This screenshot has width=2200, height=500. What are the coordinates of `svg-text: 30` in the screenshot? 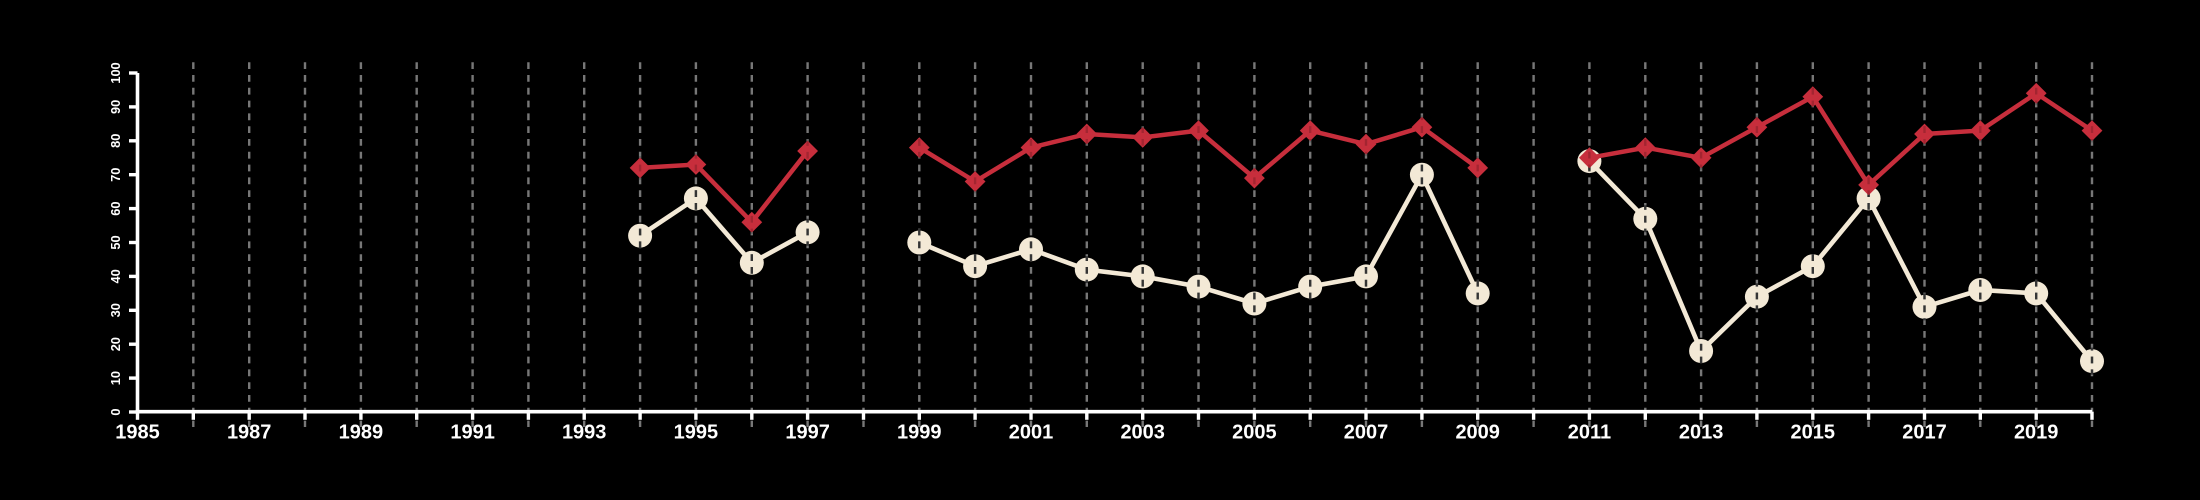 It's located at (115, 310).